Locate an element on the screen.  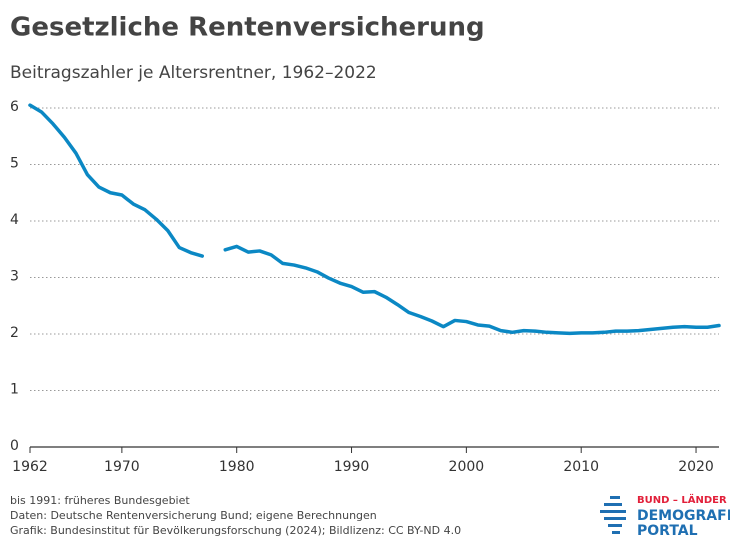
logo-text: DEMOGRAFIE is located at coordinates (683, 516).